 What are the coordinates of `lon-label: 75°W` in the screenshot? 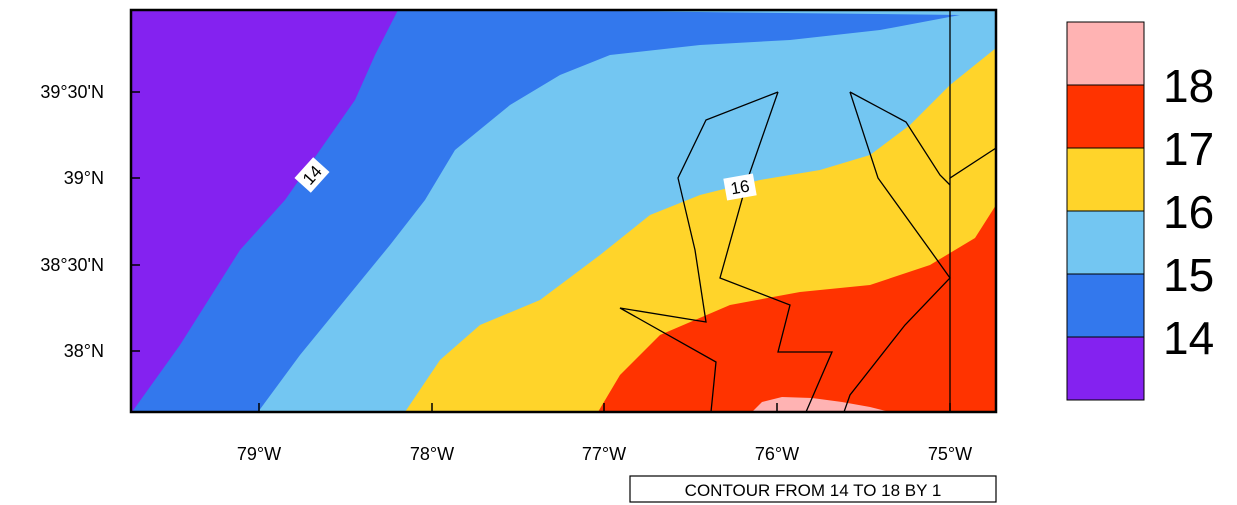 It's located at (950, 454).